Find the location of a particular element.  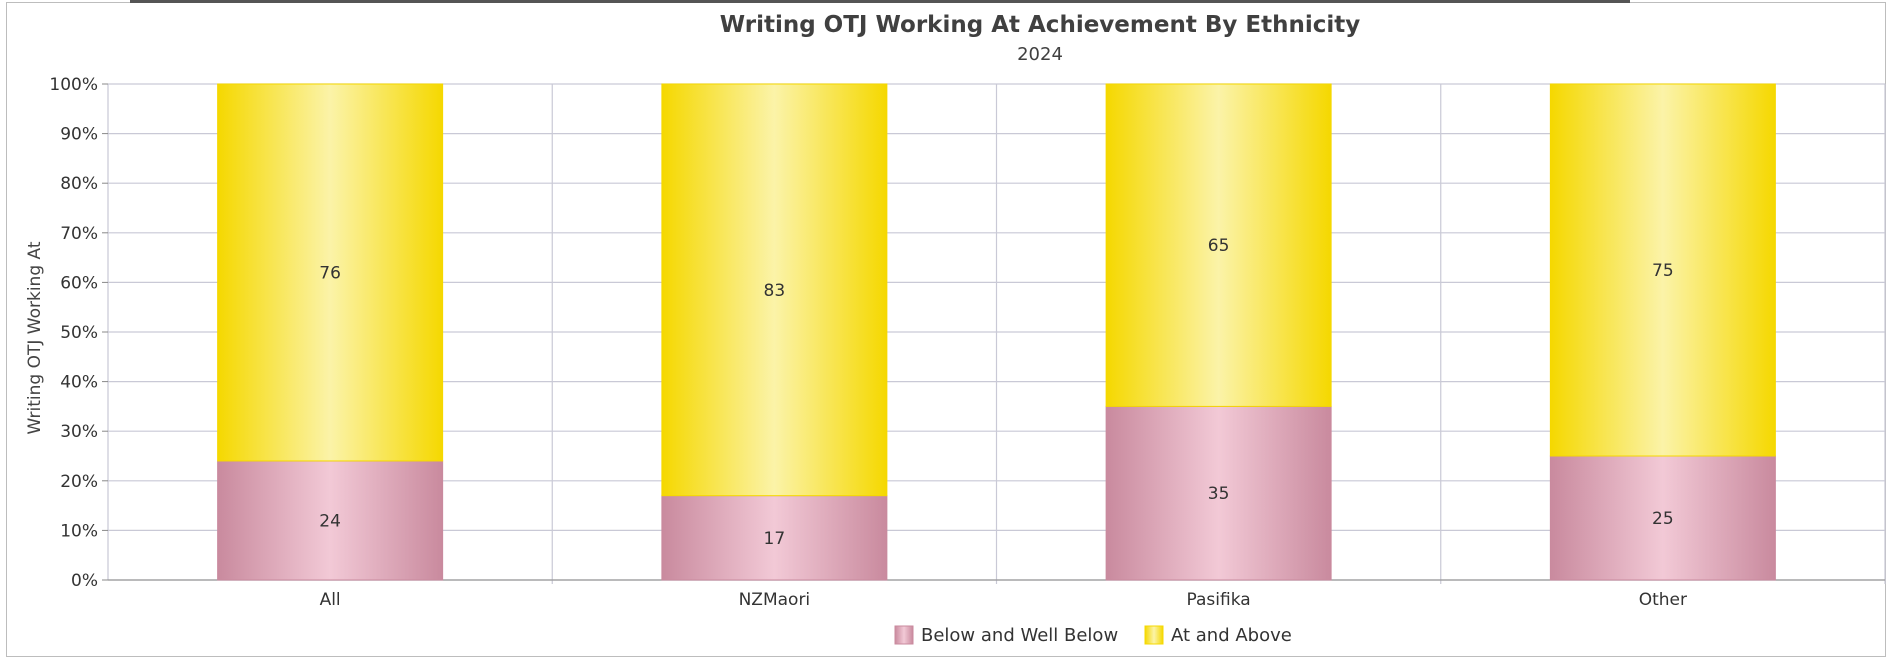

y-tick-label: 60% is located at coordinates (79, 283).